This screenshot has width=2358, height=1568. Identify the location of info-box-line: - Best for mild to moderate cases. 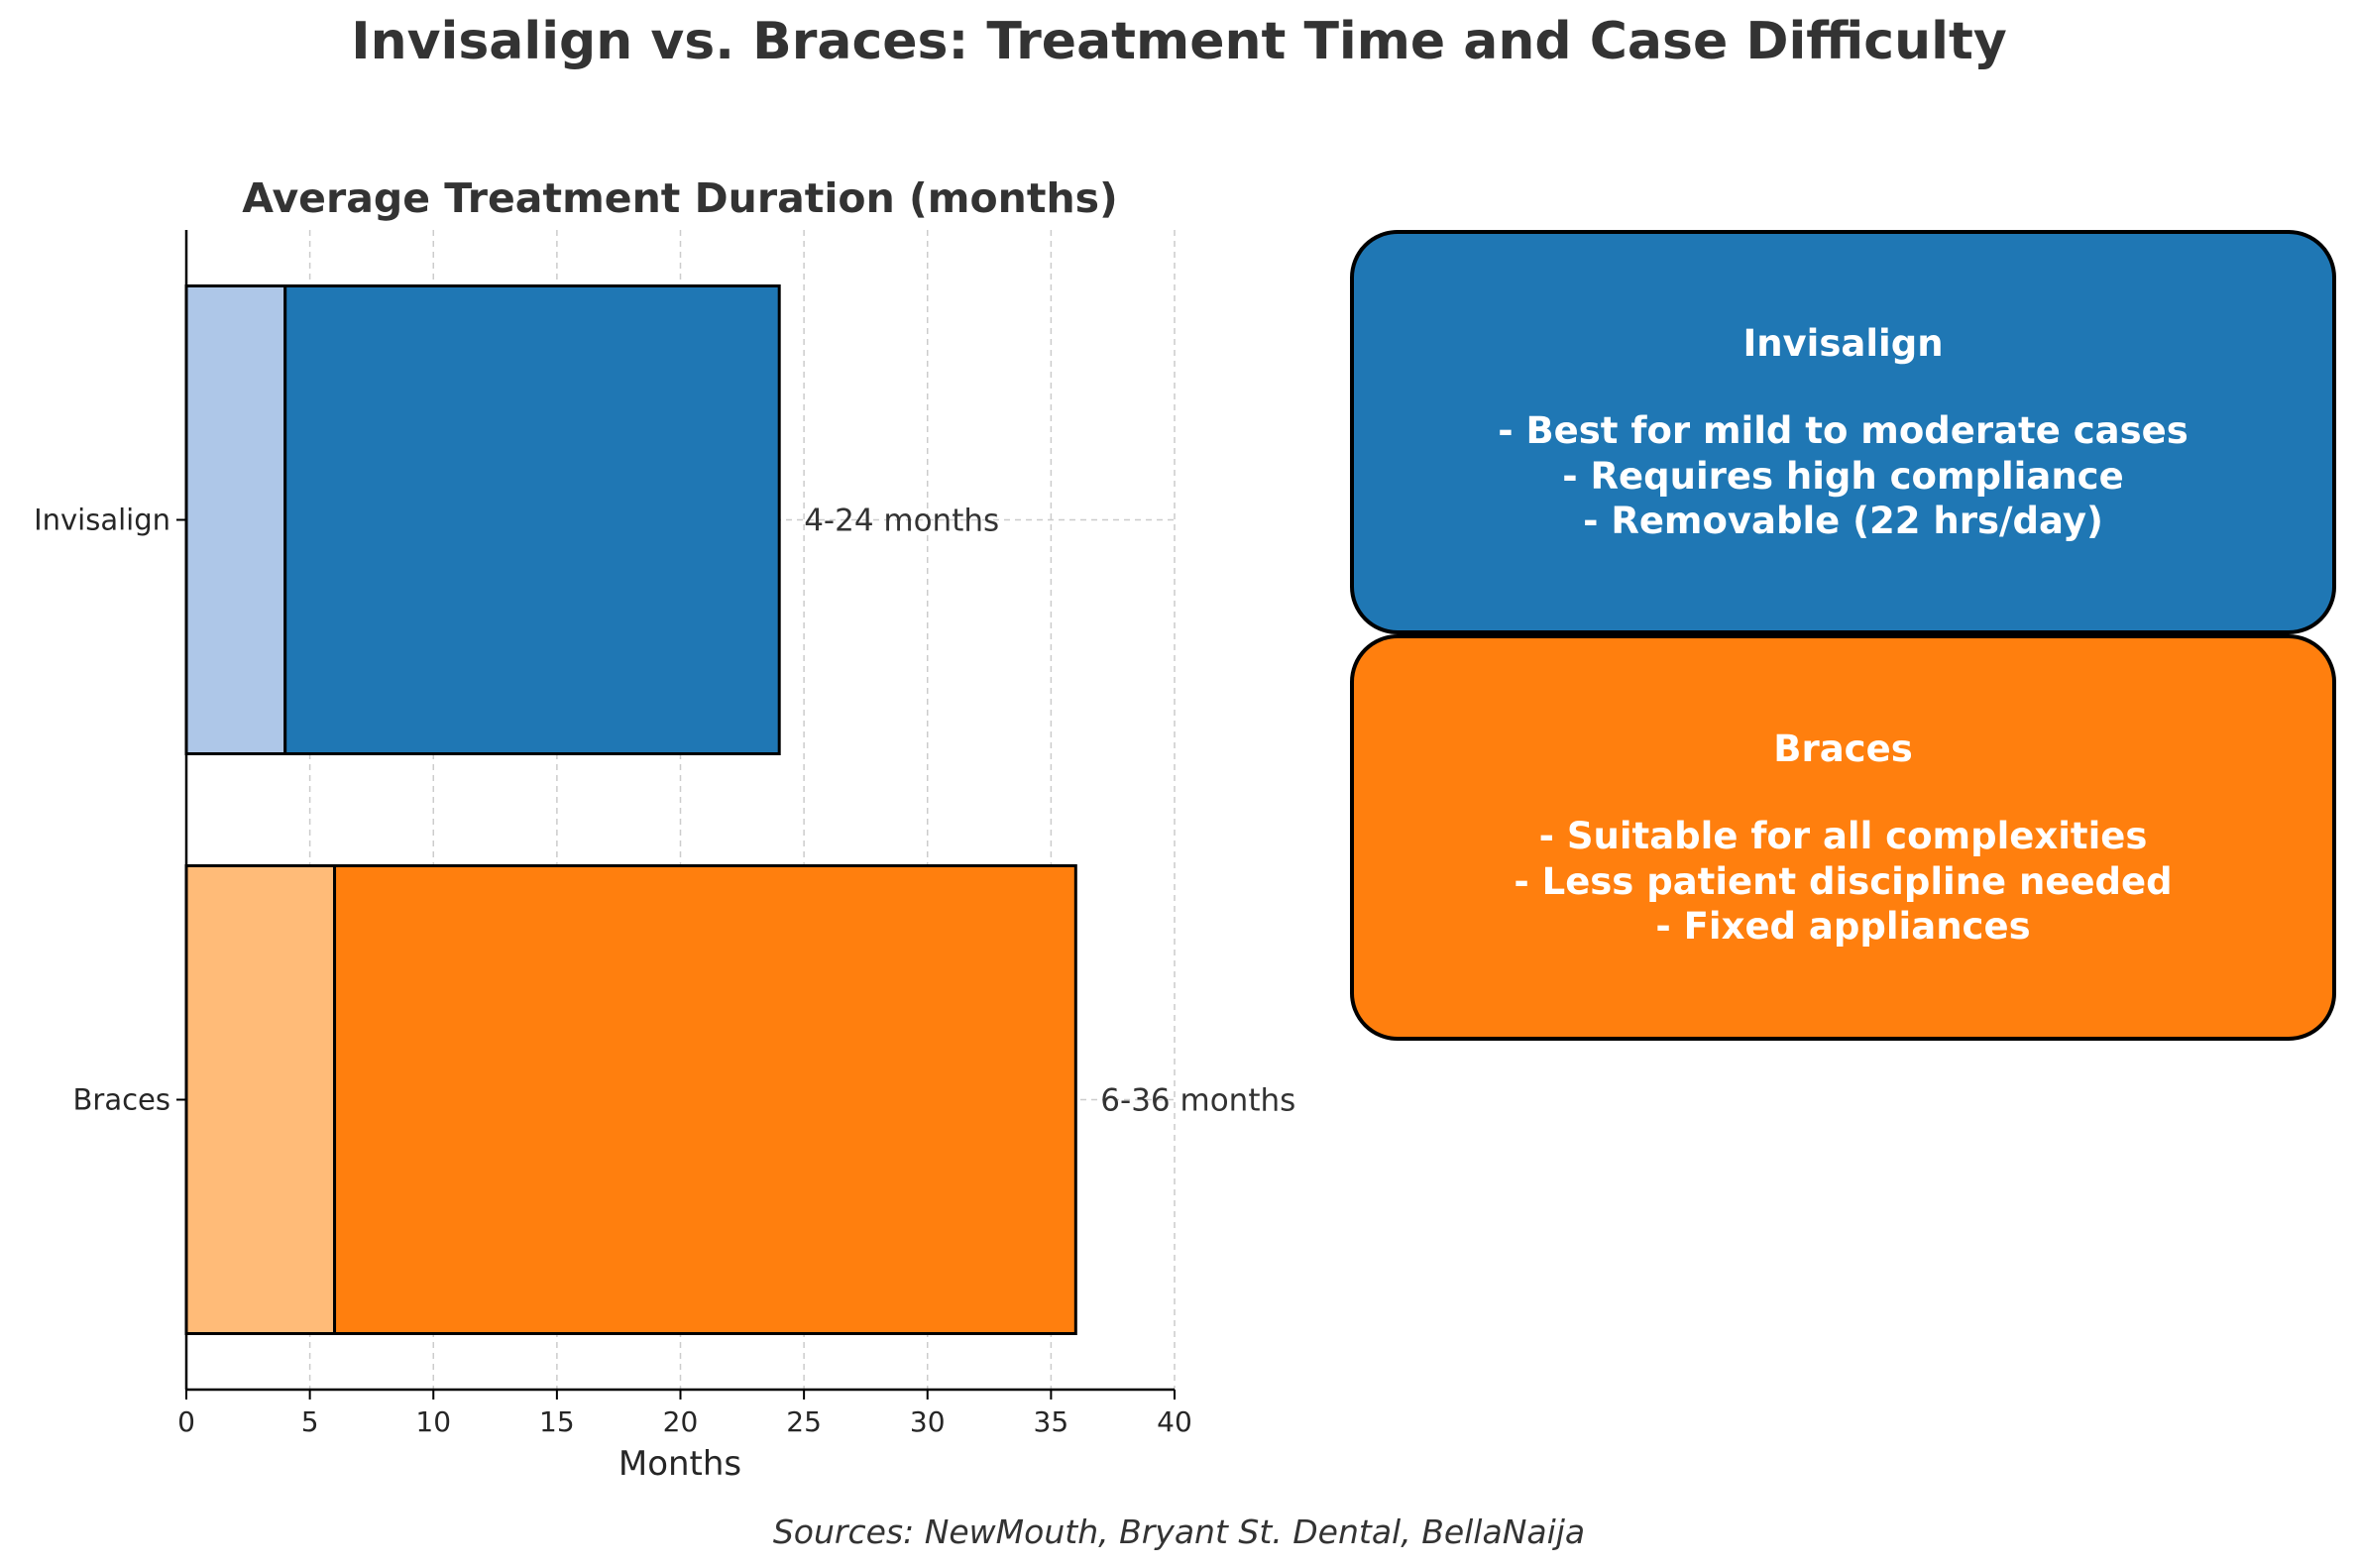
(1843, 430).